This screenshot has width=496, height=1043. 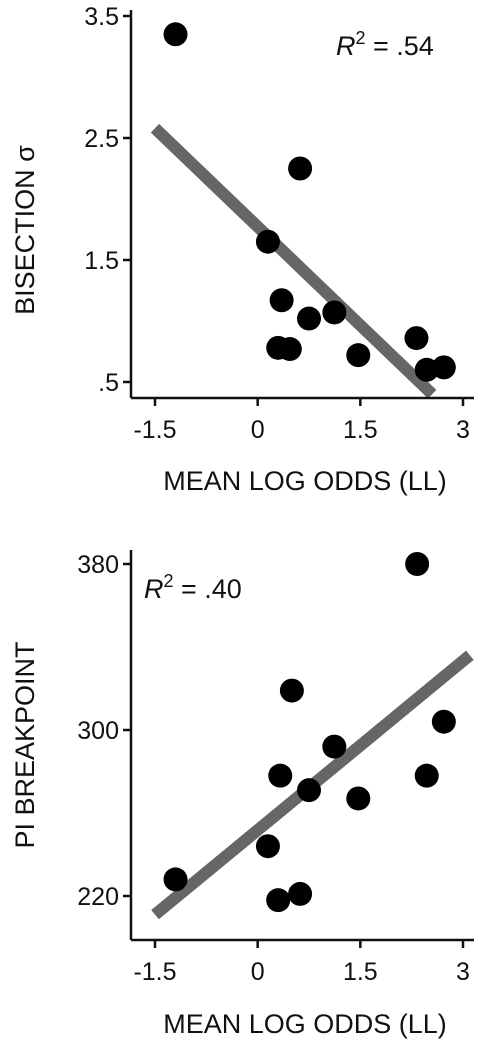 I want to click on y-axis-label: BISECTION σ, so click(x=25, y=230).